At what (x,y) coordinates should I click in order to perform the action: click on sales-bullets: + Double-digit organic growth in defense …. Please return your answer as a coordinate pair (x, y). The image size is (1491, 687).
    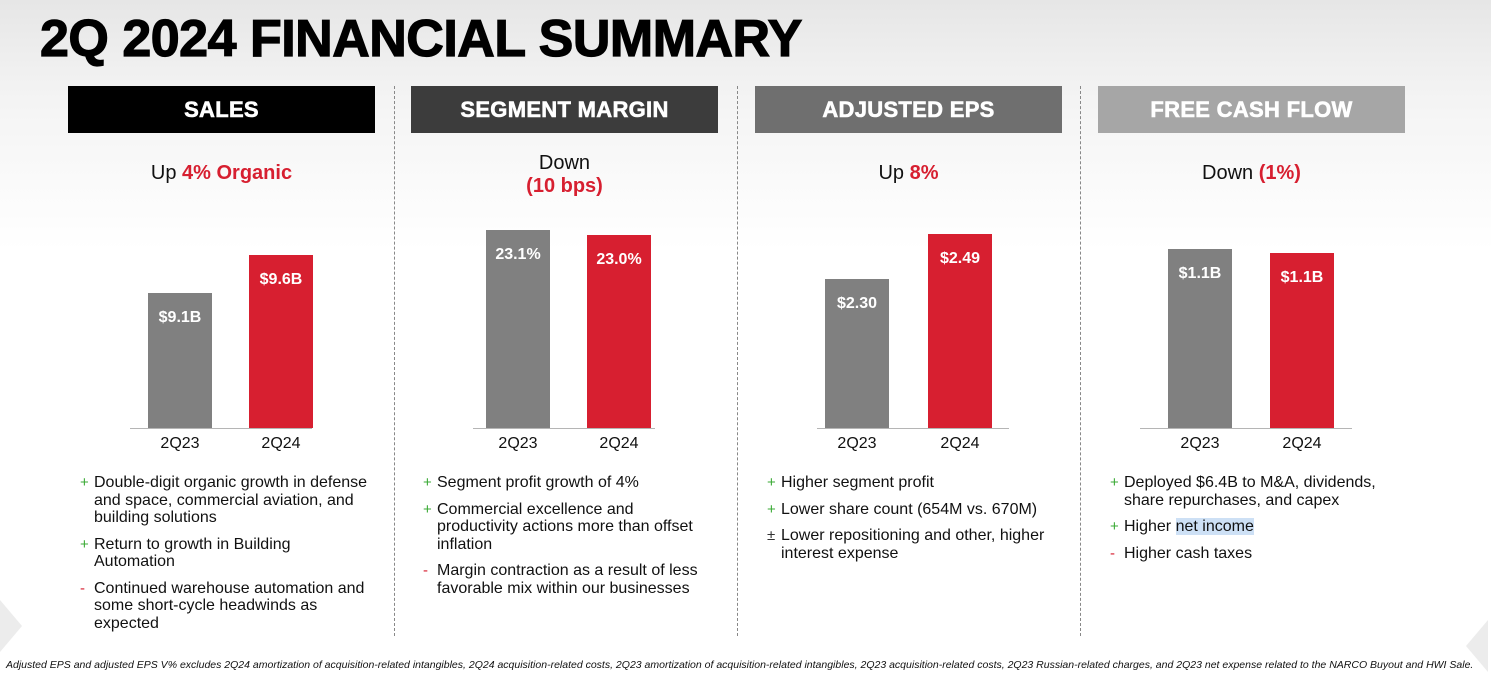
    Looking at the image, I should click on (226, 557).